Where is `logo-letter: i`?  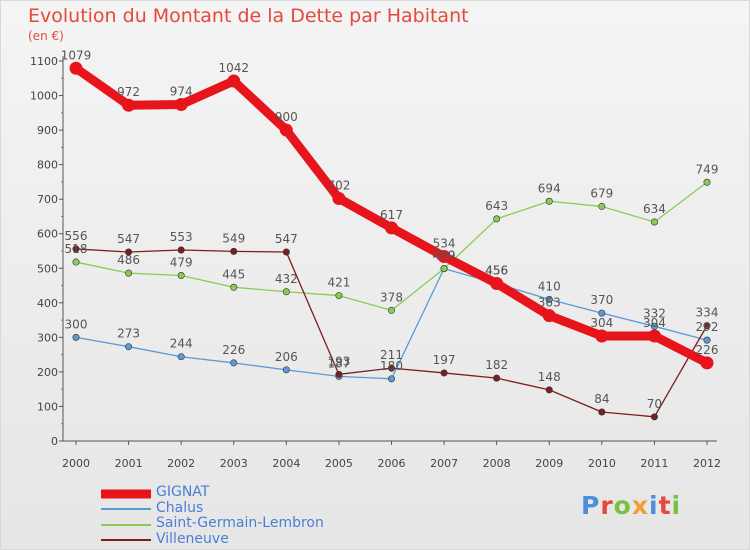
logo-letter: i is located at coordinates (676, 505).